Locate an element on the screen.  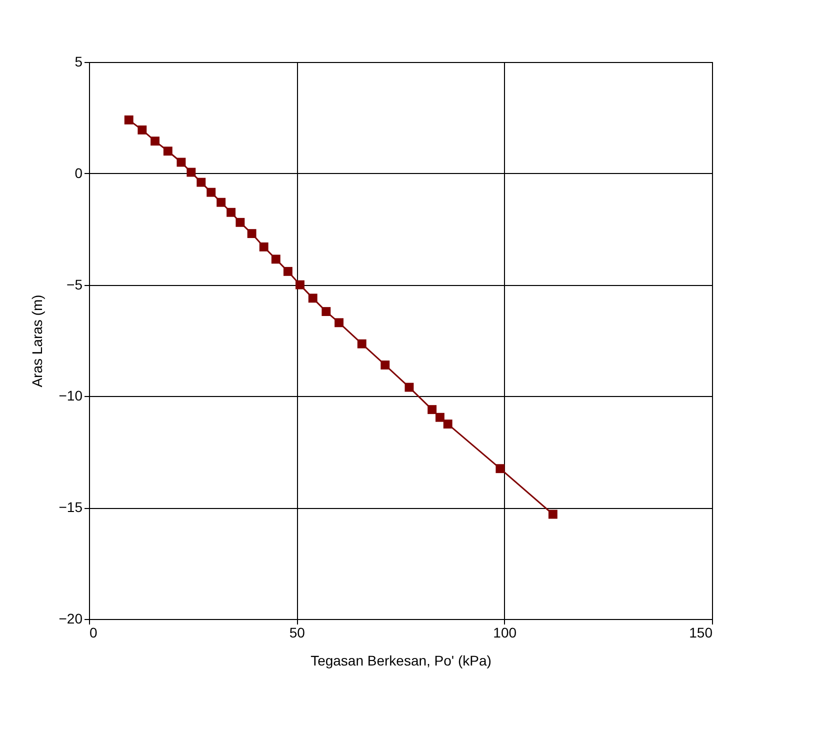
y-tick-label: 0 is located at coordinates (78, 172).